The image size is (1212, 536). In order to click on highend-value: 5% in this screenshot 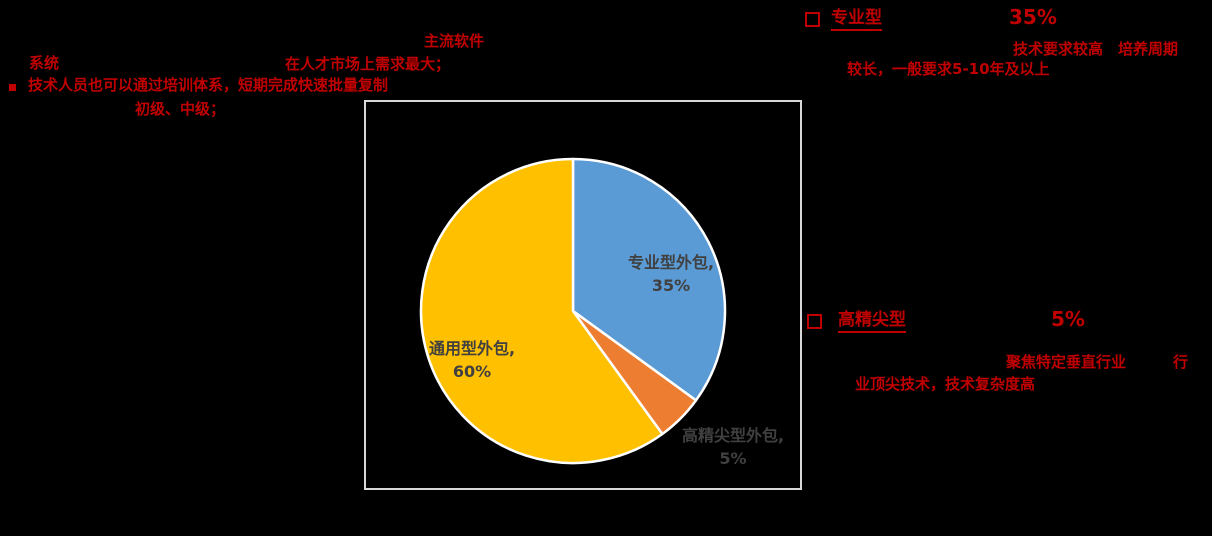, I will do `click(1068, 319)`.